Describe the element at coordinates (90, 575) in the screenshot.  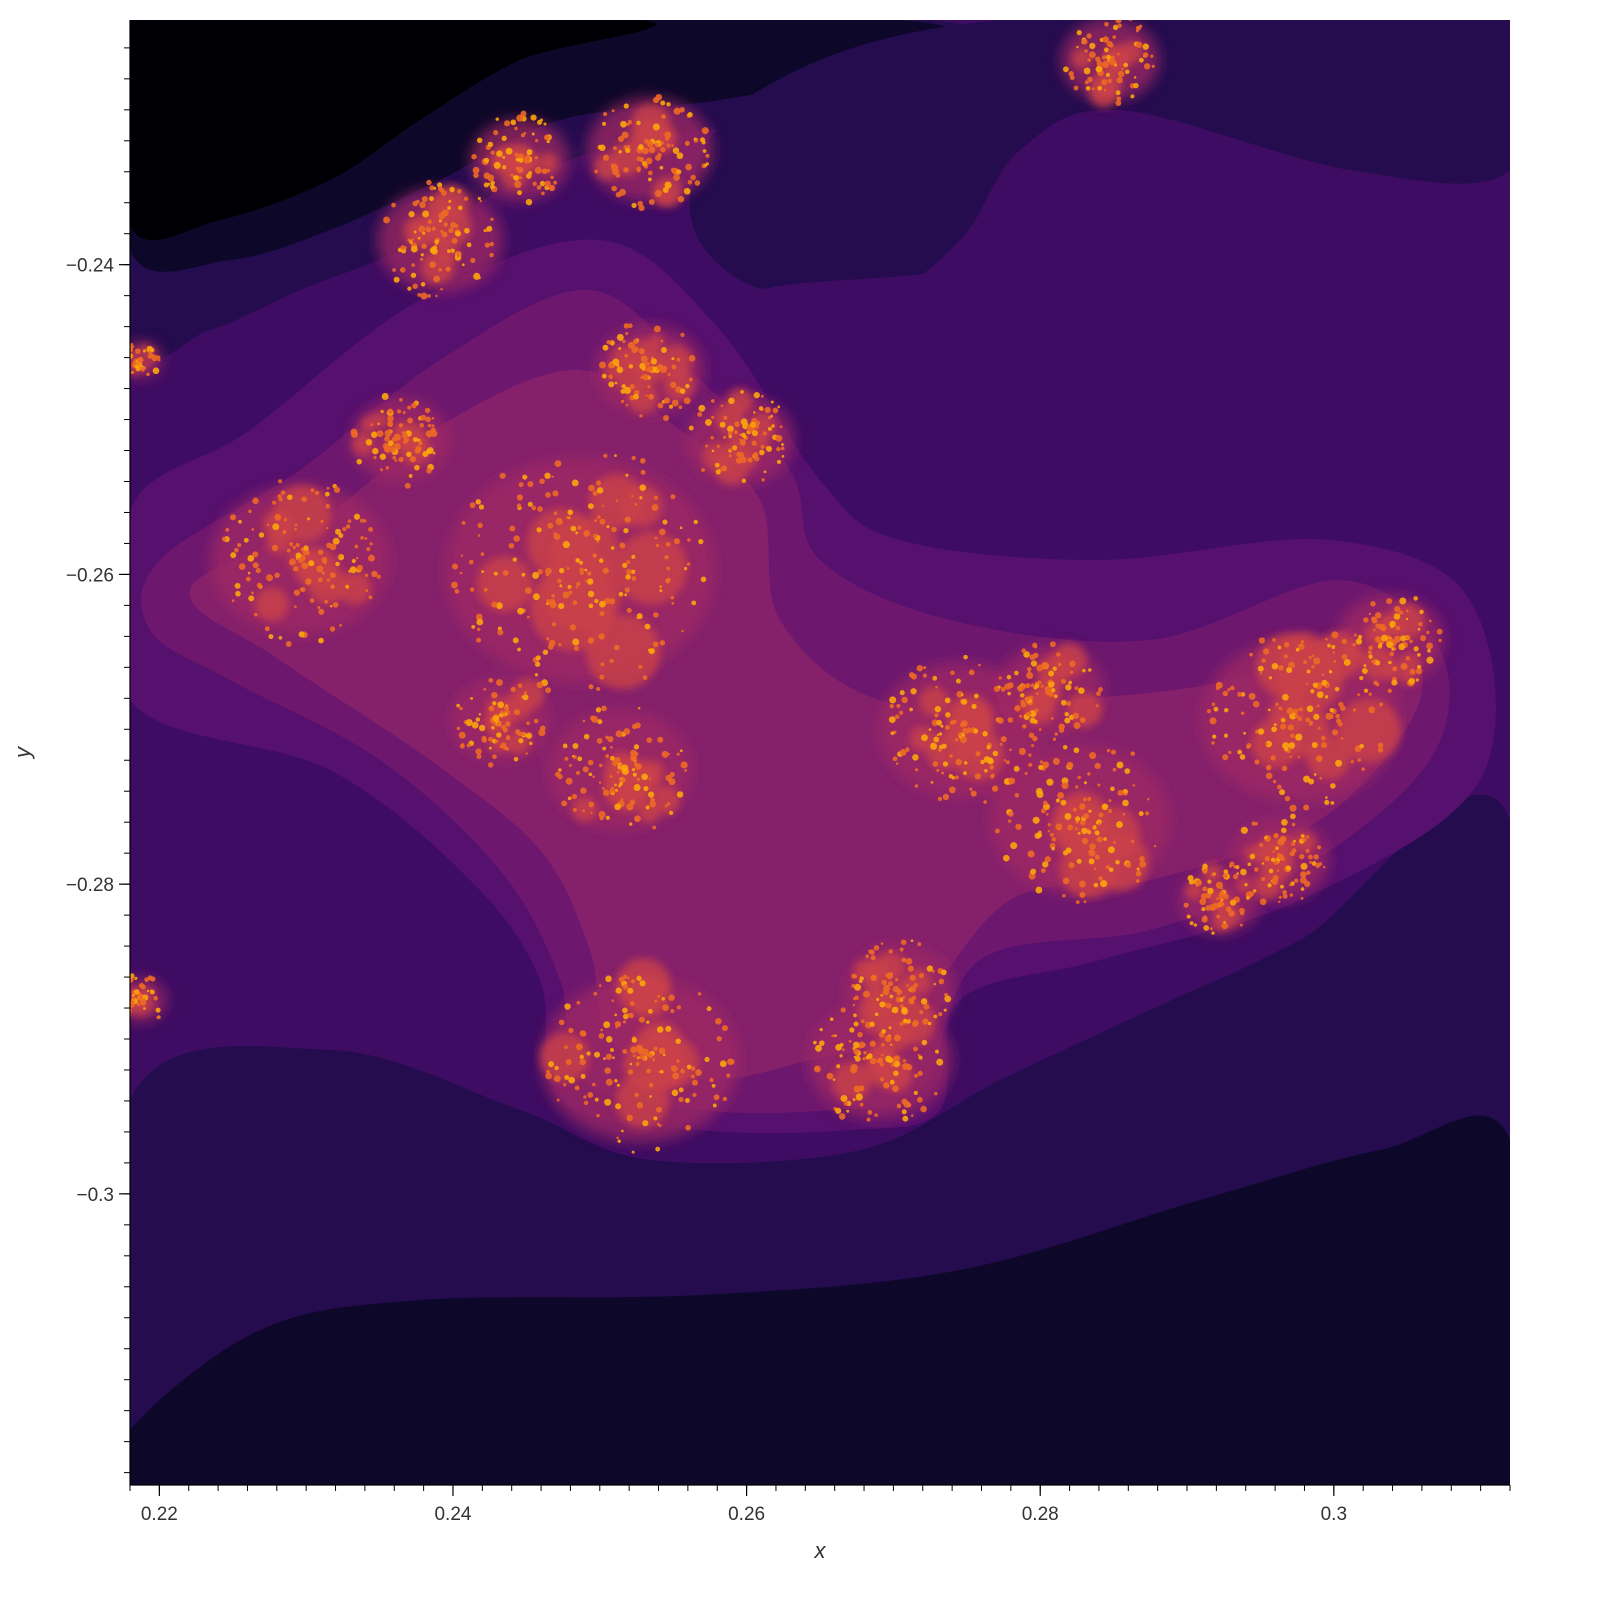
I see `y-tick-label: −0.26` at that location.